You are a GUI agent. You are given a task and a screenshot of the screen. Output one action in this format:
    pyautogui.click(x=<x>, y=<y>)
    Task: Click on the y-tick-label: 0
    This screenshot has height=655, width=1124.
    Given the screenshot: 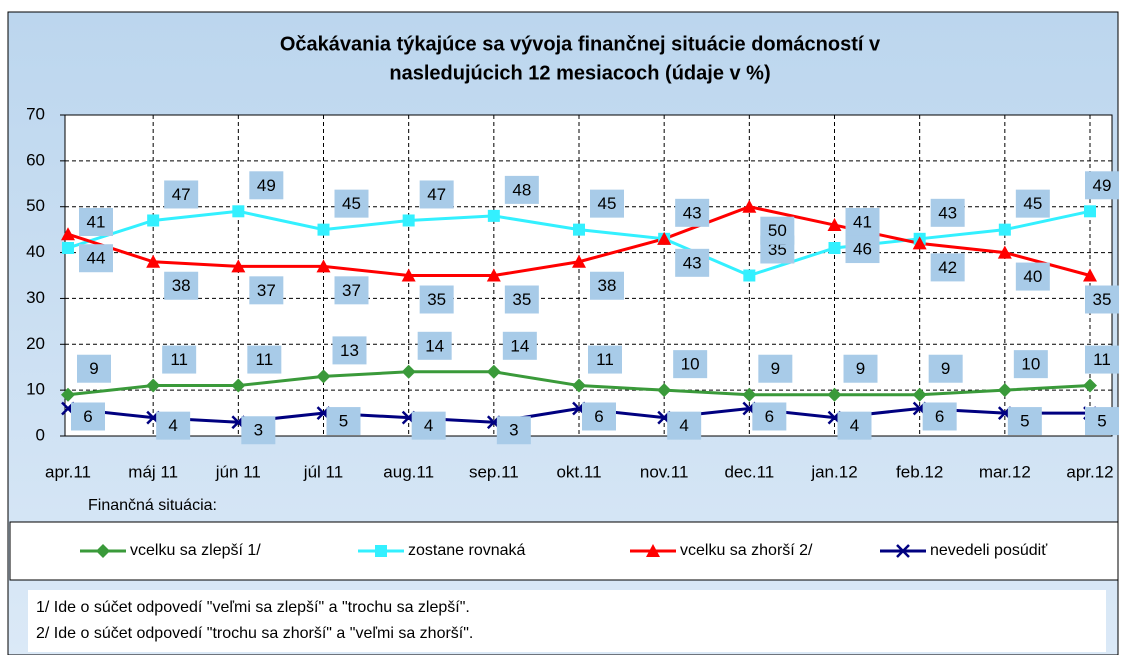 What is the action you would take?
    pyautogui.click(x=40, y=434)
    